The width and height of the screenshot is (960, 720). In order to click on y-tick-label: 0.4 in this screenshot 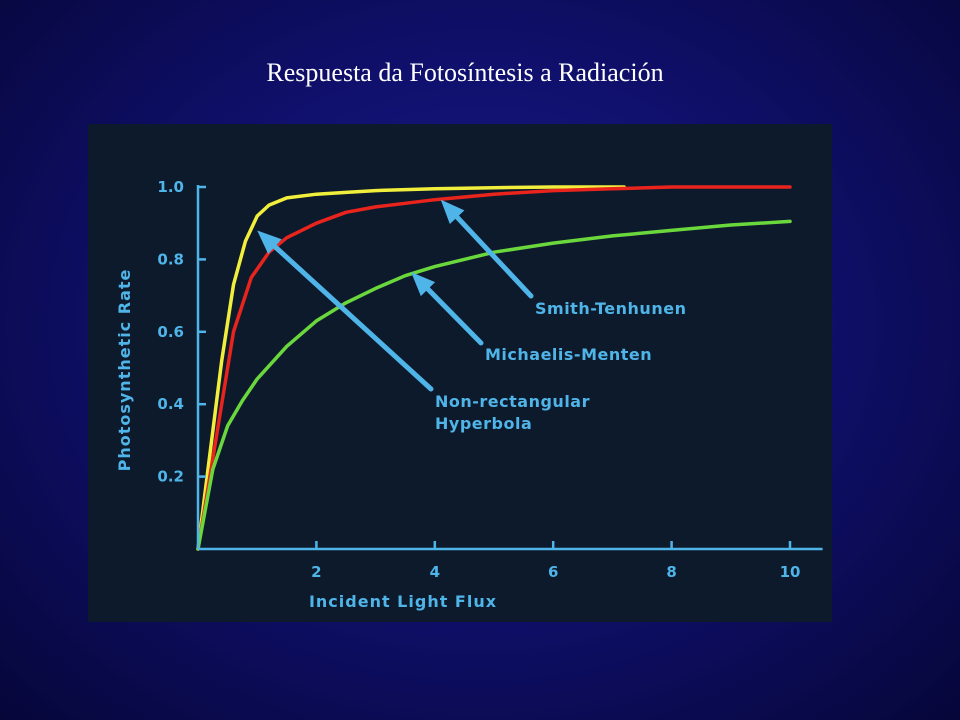, I will do `click(170, 404)`.